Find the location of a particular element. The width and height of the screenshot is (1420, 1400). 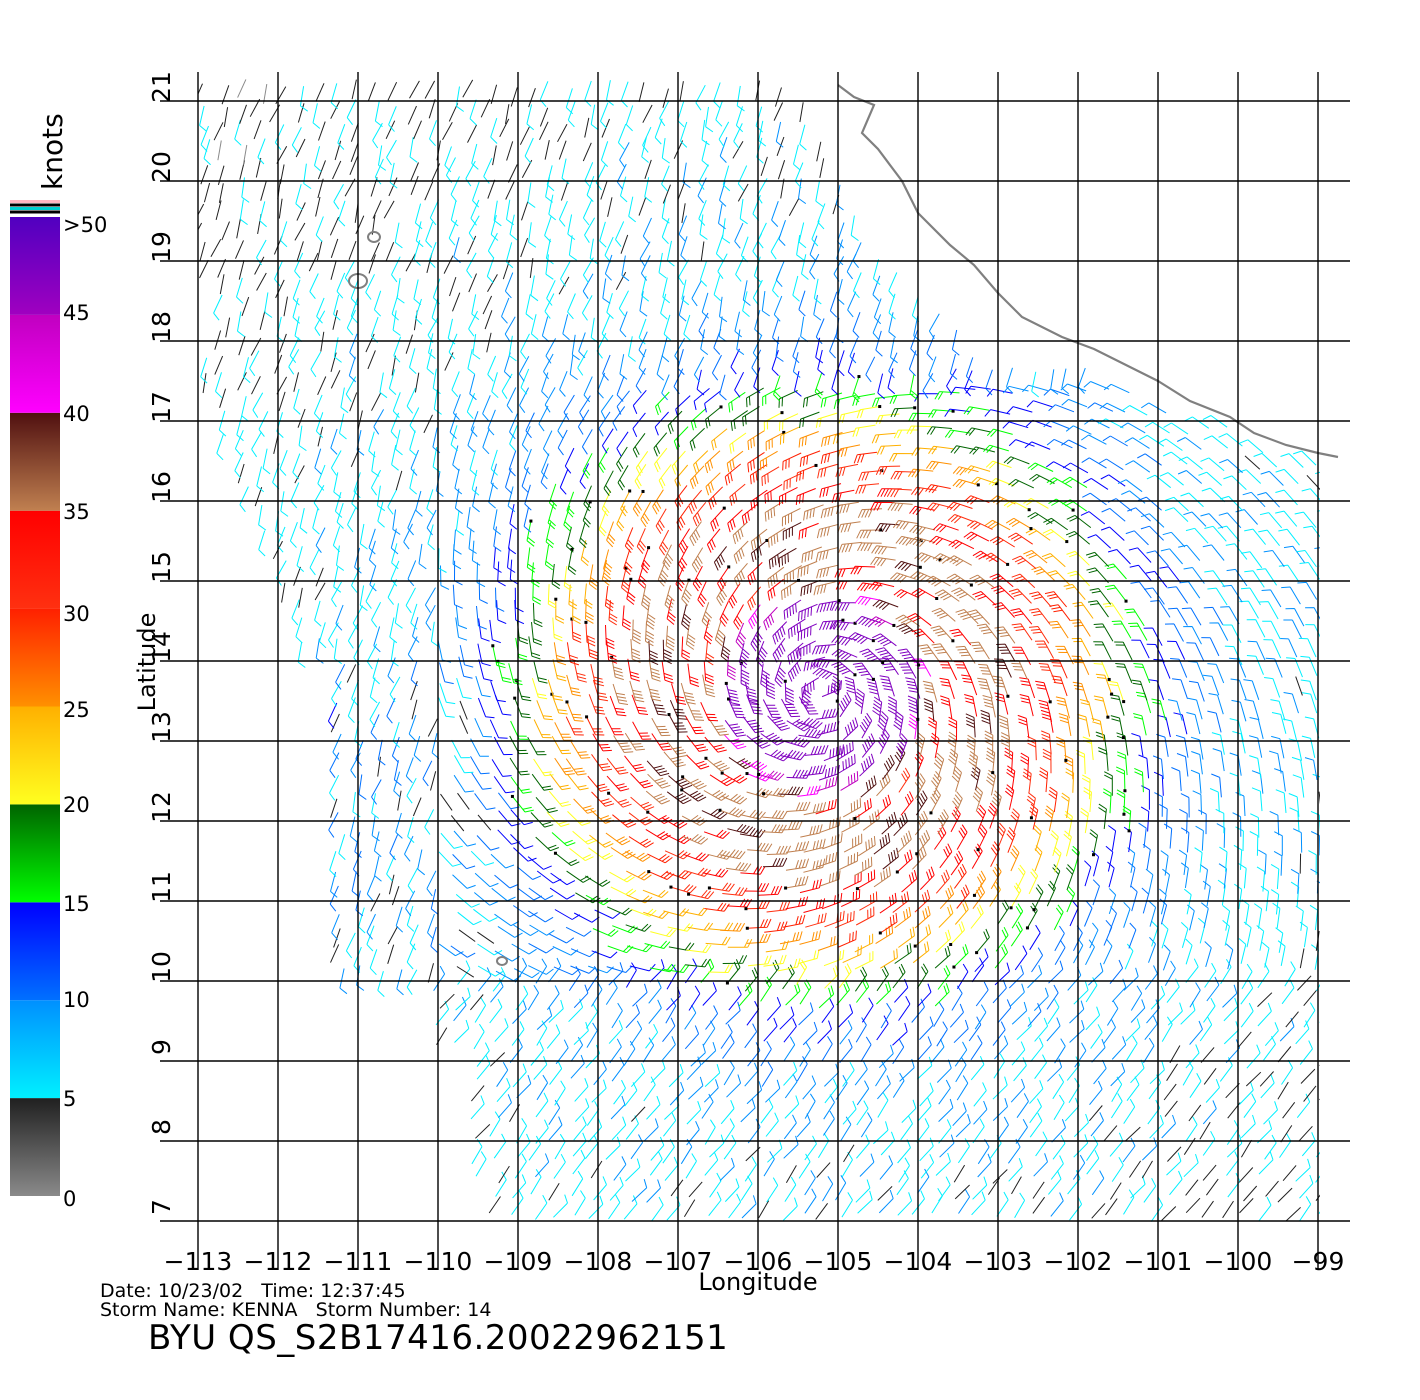

longitude-tick-label: −110 is located at coordinates (438, 1261).